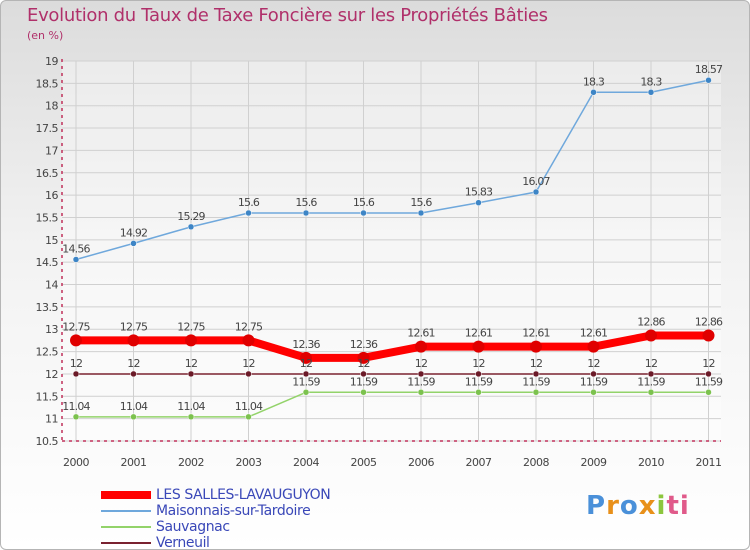 The height and width of the screenshot is (550, 750). Describe the element at coordinates (47, 262) in the screenshot. I see `y-tick-label: 14.5` at that location.